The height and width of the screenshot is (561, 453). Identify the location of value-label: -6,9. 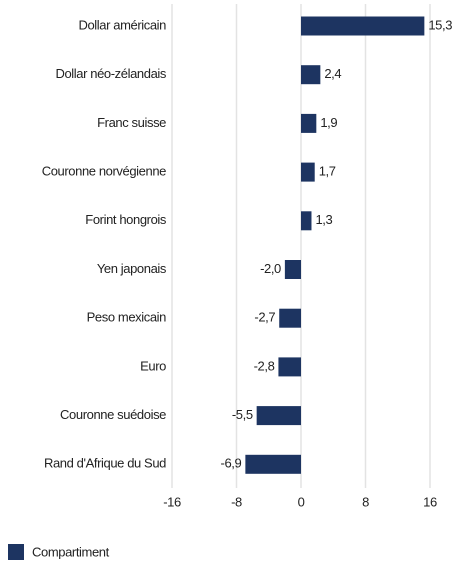
(231, 463).